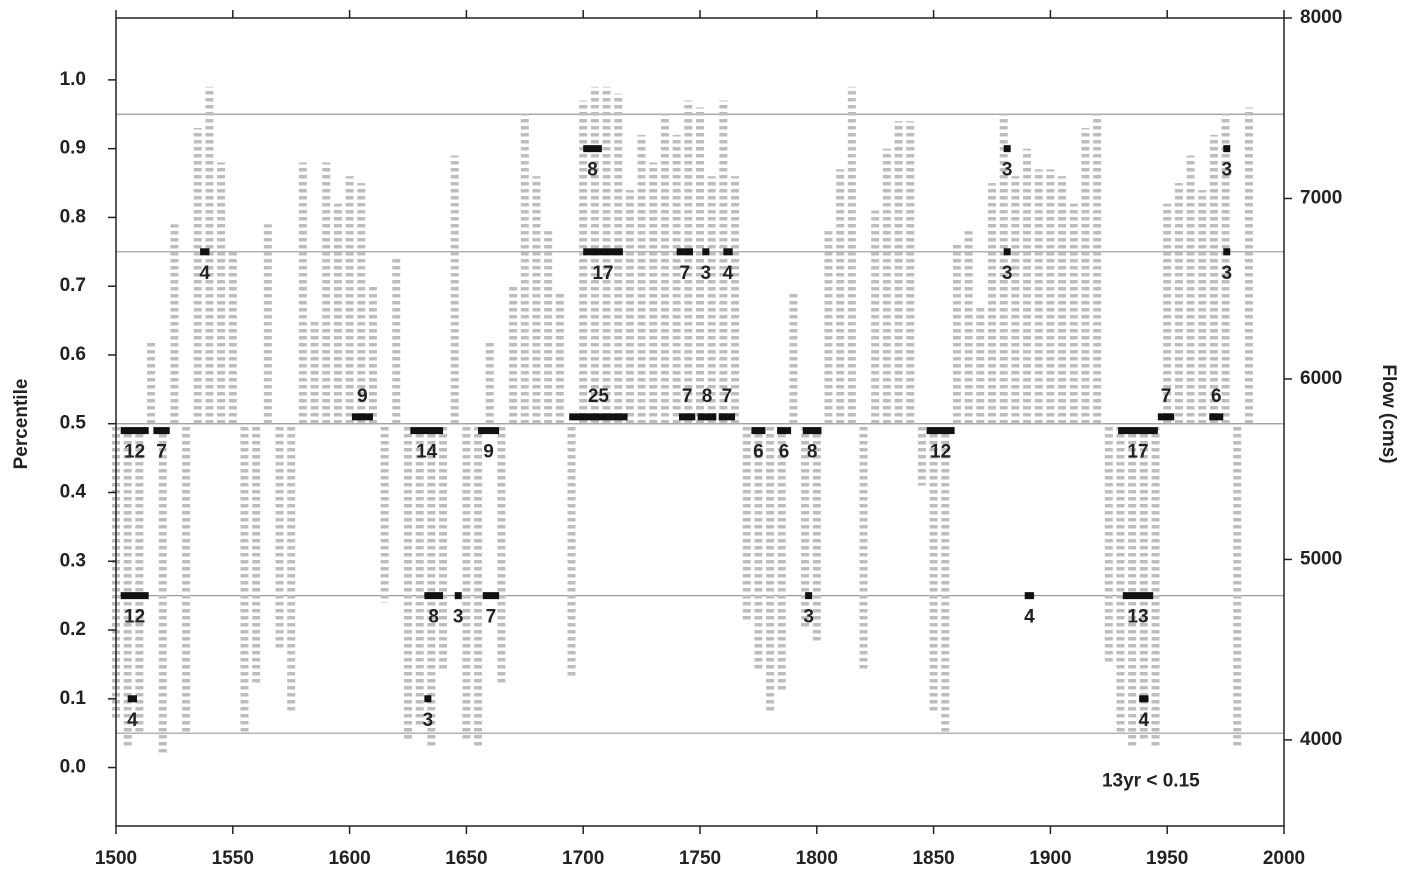  What do you see at coordinates (427, 452) in the screenshot?
I see `run-count: 14` at bounding box center [427, 452].